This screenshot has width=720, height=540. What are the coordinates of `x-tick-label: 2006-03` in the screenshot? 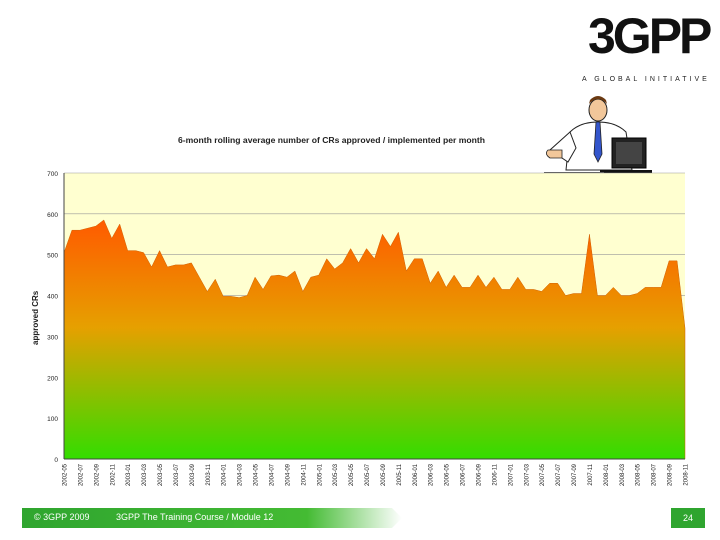 It's located at (432, 474).